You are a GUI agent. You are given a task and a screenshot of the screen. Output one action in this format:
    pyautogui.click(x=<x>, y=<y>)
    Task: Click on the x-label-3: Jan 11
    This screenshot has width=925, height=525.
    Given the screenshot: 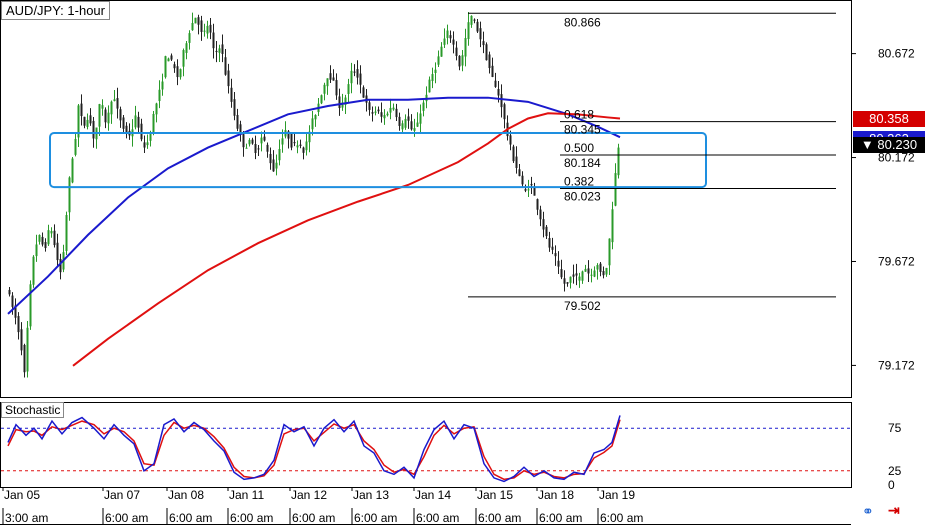 What is the action you would take?
    pyautogui.click(x=246, y=495)
    